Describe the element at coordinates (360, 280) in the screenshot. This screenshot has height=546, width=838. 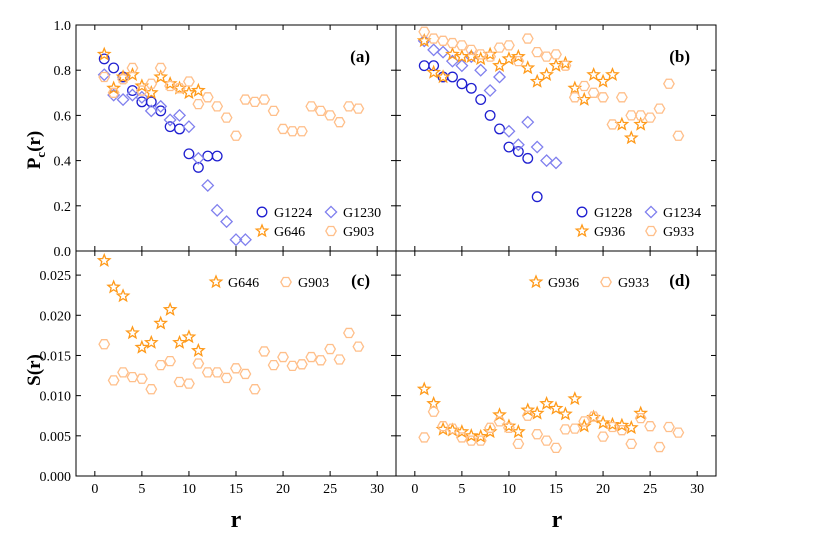
I see `panel-label: (c)` at that location.